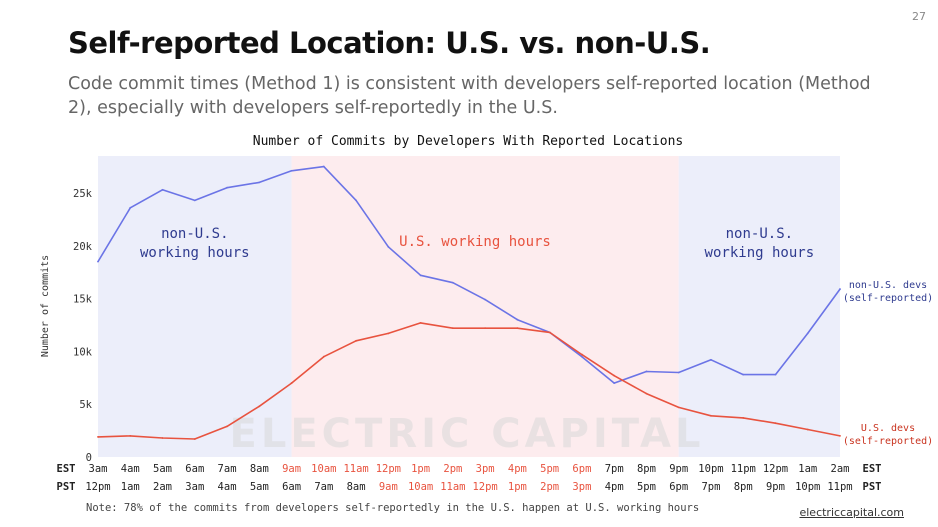  I want to click on x-tick-pst: 10am, so click(420, 487).